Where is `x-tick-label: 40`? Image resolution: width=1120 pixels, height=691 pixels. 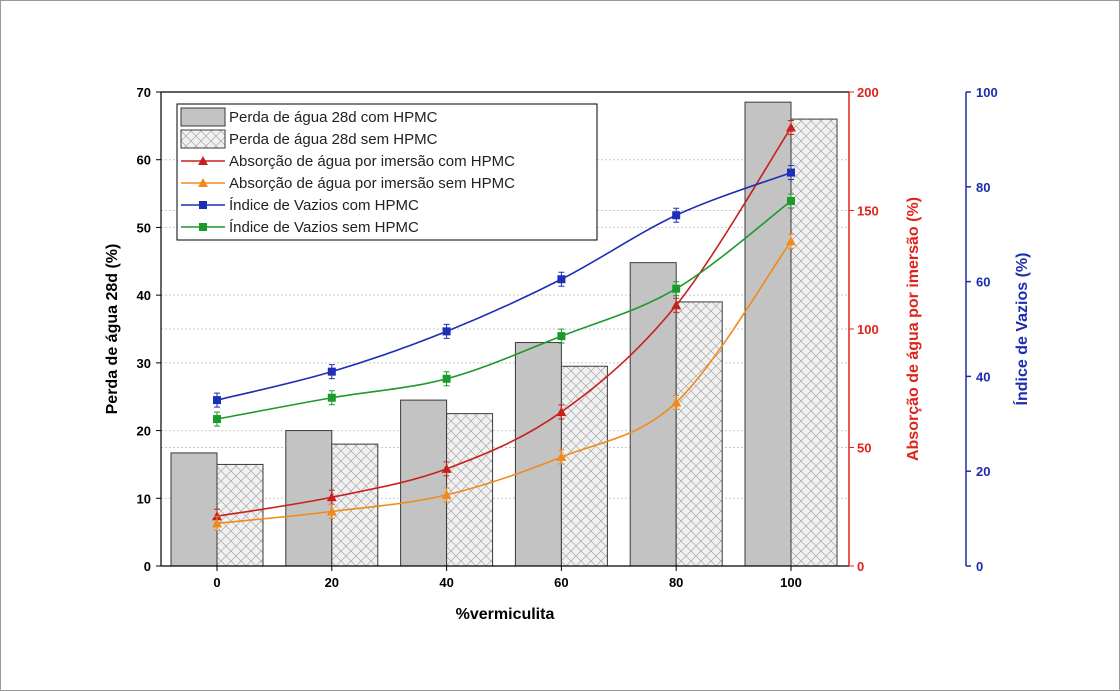 x-tick-label: 40 is located at coordinates (446, 582).